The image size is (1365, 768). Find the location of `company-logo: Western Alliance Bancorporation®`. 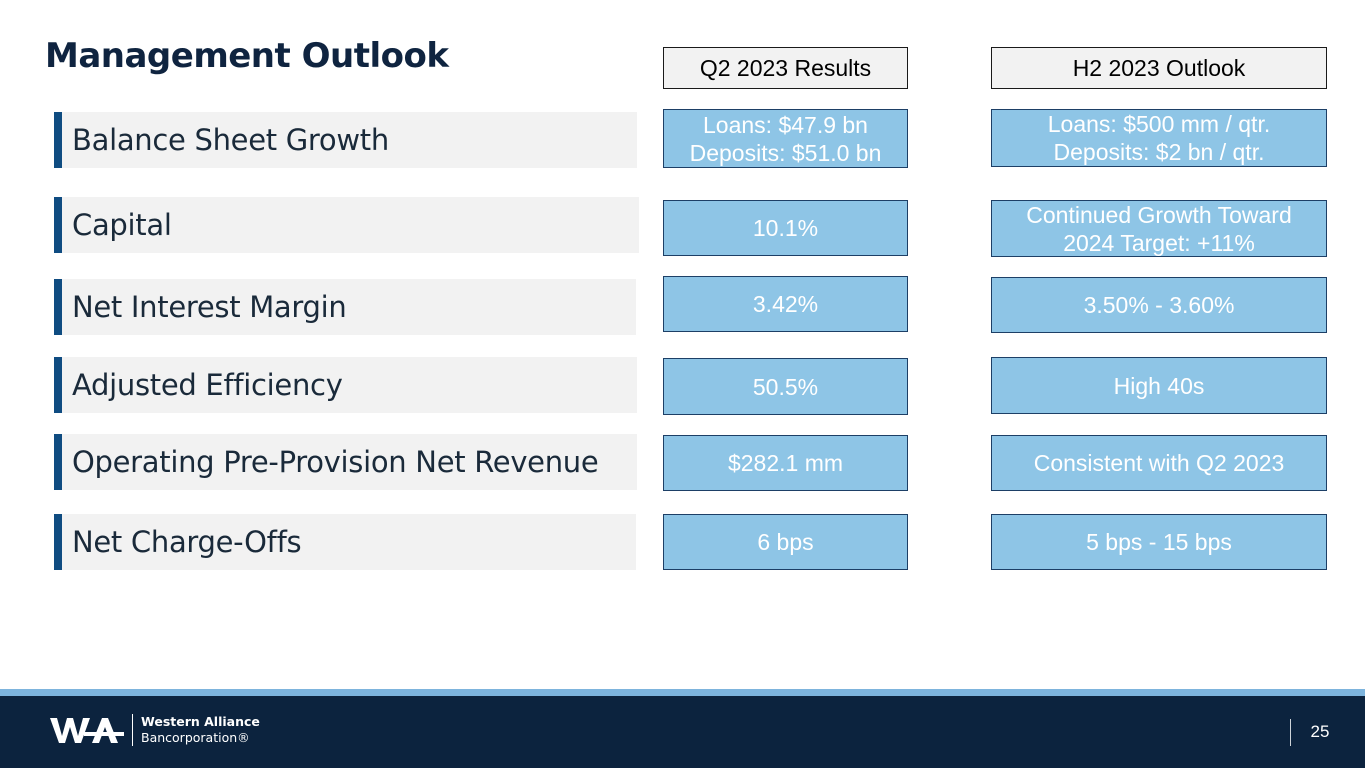

company-logo: Western Alliance Bancorporation® is located at coordinates (155, 730).